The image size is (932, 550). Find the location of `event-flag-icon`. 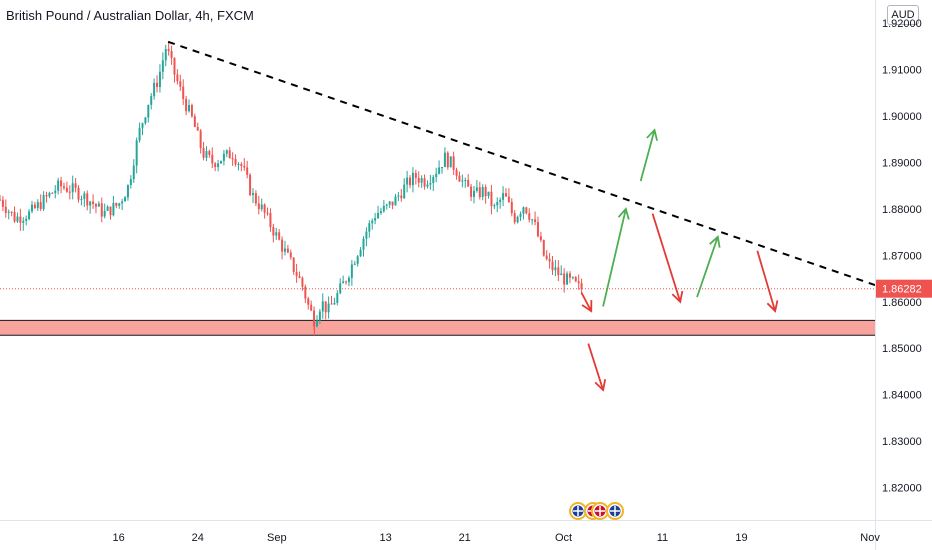

event-flag-icon is located at coordinates (600, 511).